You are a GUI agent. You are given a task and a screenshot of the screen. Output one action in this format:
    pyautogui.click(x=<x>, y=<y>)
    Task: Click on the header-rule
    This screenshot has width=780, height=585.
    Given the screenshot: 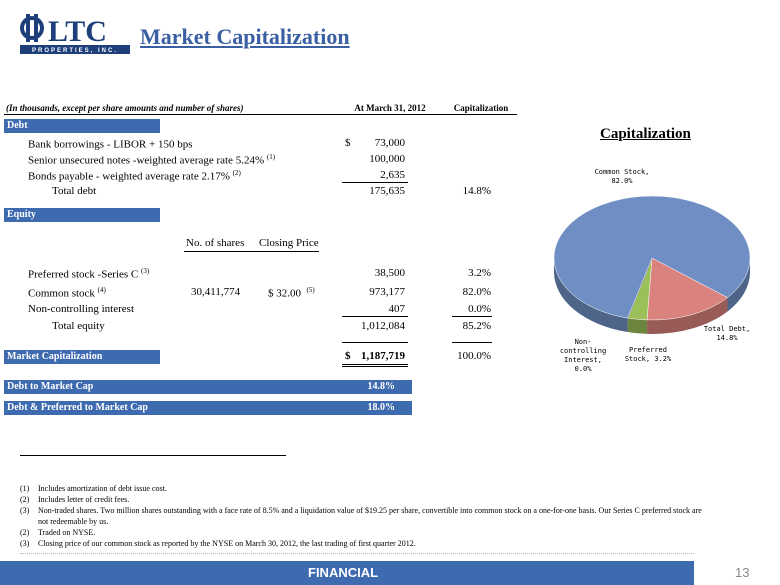 What is the action you would take?
    pyautogui.click(x=260, y=114)
    